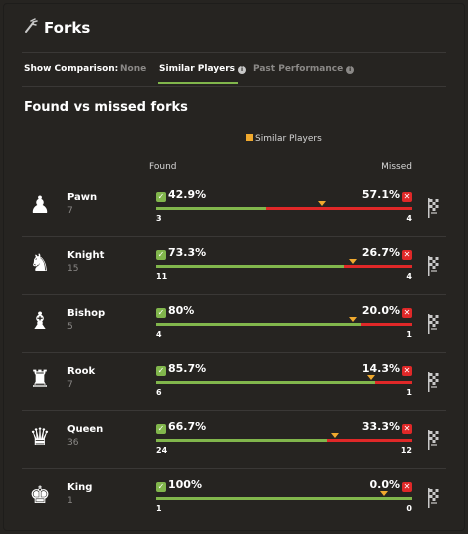 The image size is (468, 534). What do you see at coordinates (67, 28) in the screenshot?
I see `page-title: Forks` at bounding box center [67, 28].